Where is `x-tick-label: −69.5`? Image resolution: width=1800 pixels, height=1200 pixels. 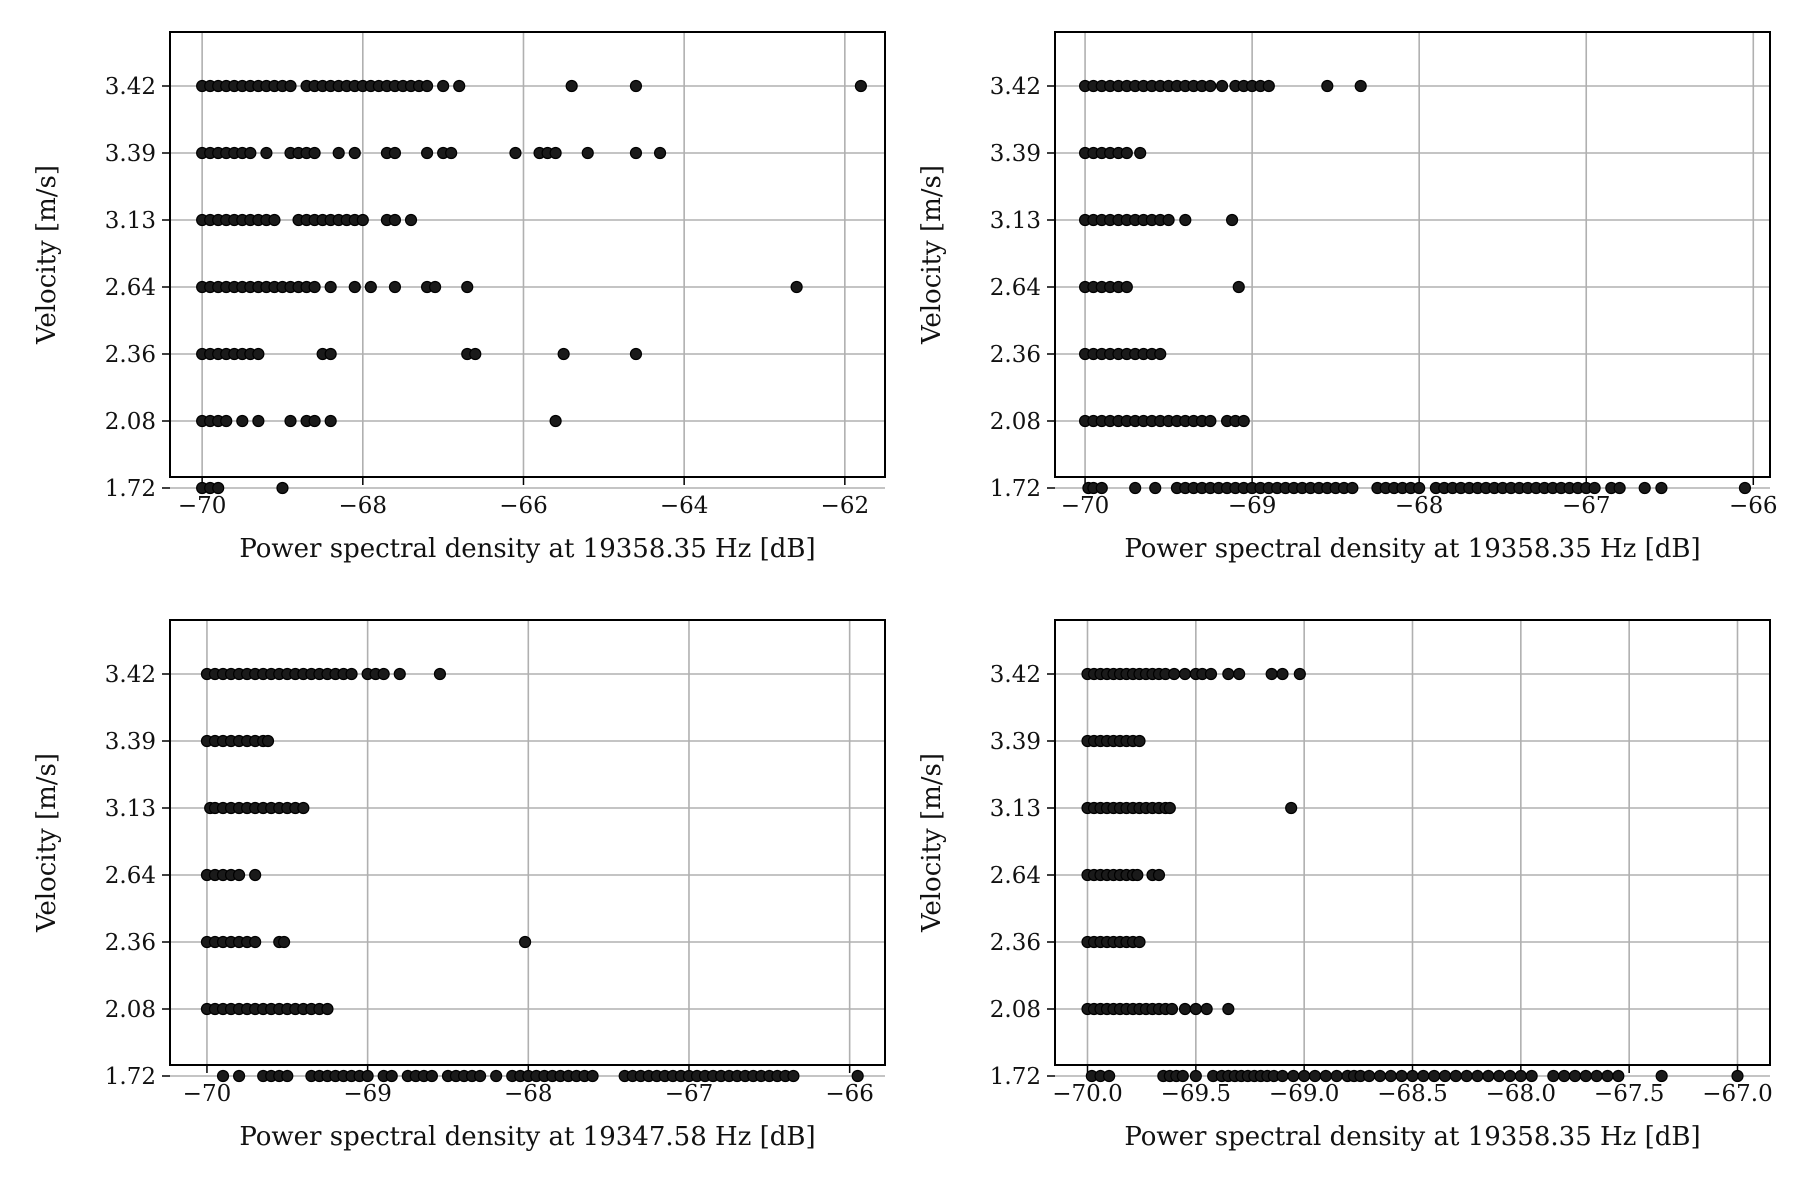
x-tick-label: −69.5 is located at coordinates (1196, 1094).